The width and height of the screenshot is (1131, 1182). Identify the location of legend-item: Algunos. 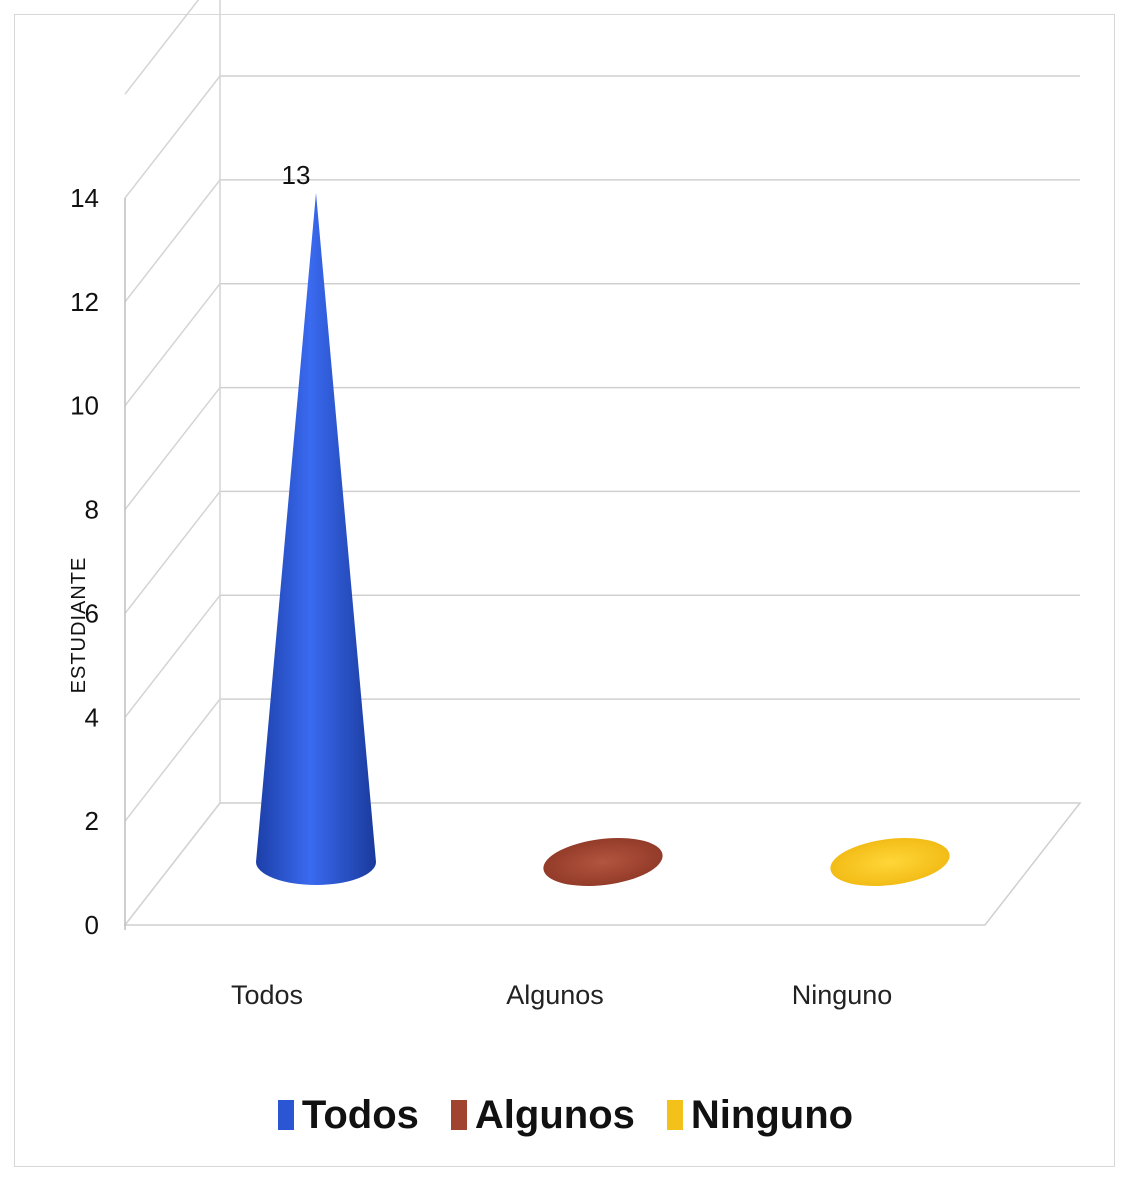
(542, 1115).